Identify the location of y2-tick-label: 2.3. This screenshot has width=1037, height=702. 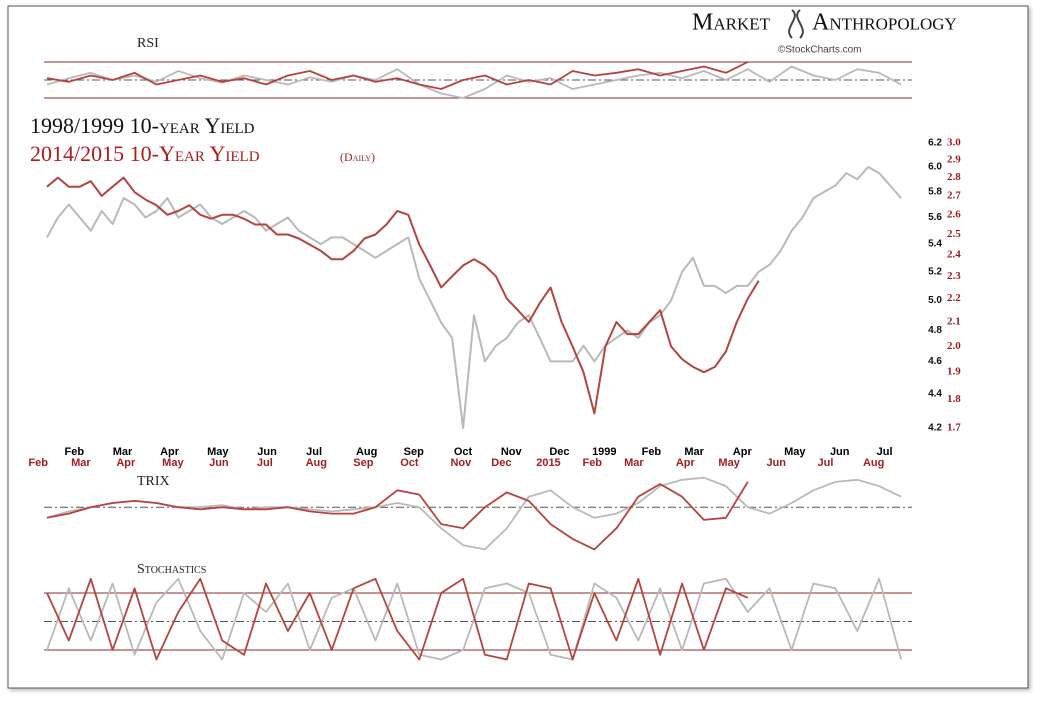
(954, 276).